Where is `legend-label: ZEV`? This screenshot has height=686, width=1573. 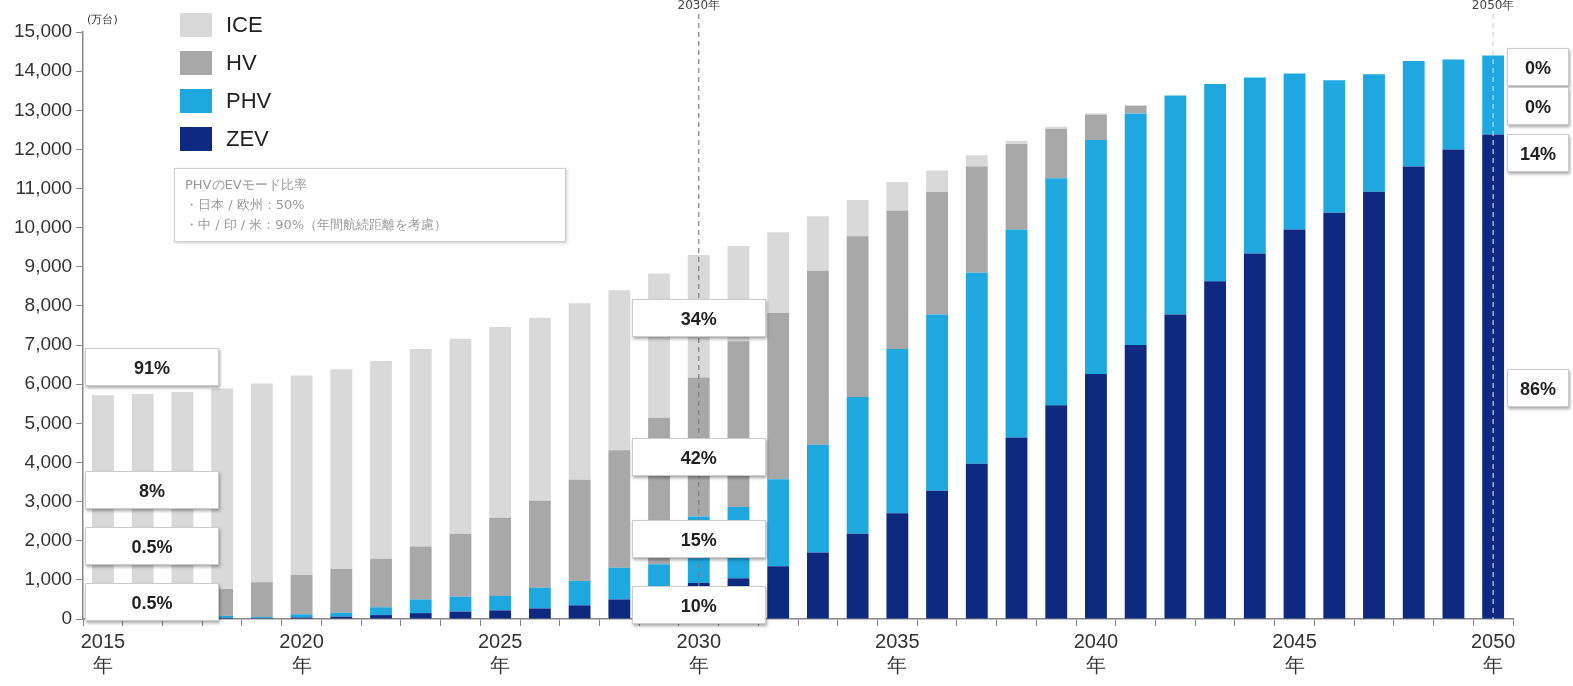
legend-label: ZEV is located at coordinates (247, 139).